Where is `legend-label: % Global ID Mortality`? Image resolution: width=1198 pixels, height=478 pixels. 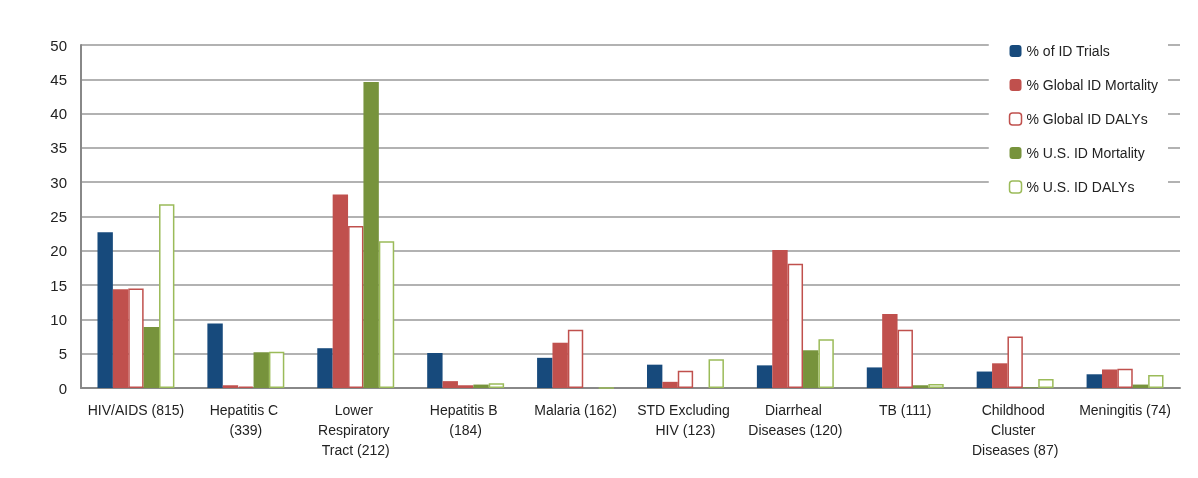
legend-label: % Global ID Mortality is located at coordinates (1092, 85).